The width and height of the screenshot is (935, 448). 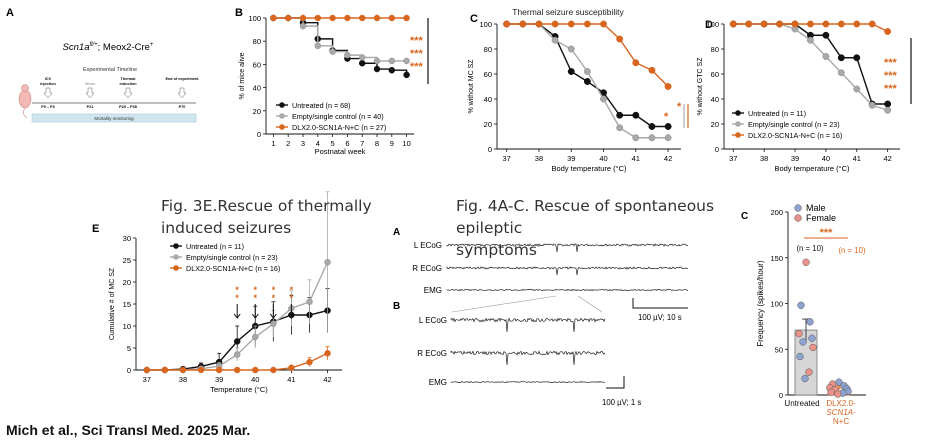 What do you see at coordinates (10, 13) in the screenshot?
I see `panel-a-letter: A` at bounding box center [10, 13].